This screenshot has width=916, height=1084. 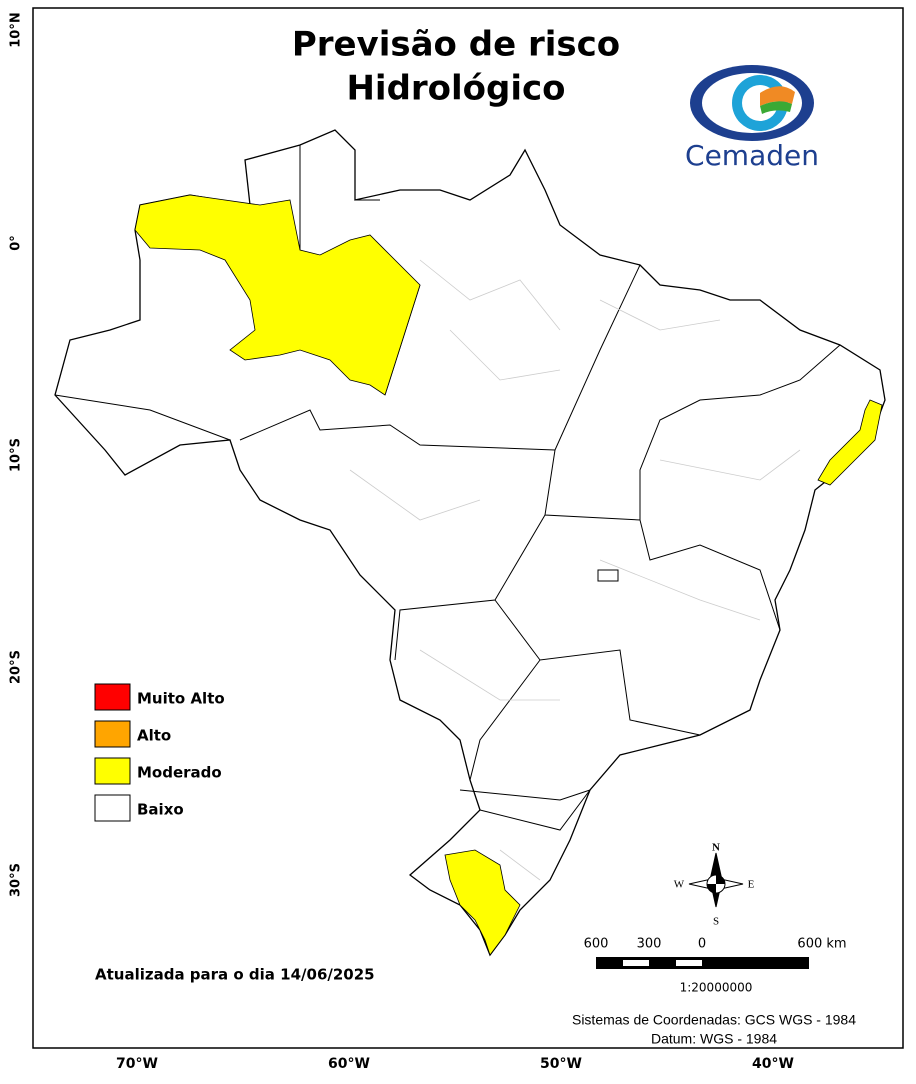 What do you see at coordinates (773, 1064) in the screenshot?
I see `longitude-label: 40°W` at bounding box center [773, 1064].